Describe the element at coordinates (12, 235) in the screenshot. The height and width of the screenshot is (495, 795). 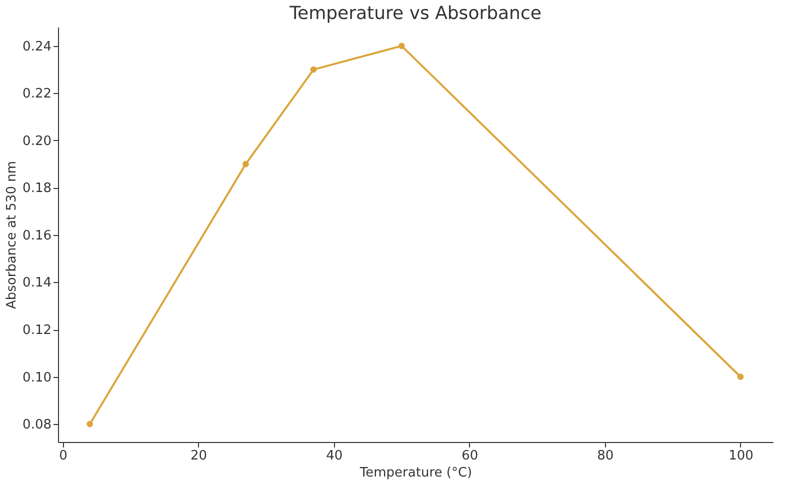
I see `y-axis-title: Absorbance at 530 nm` at that location.